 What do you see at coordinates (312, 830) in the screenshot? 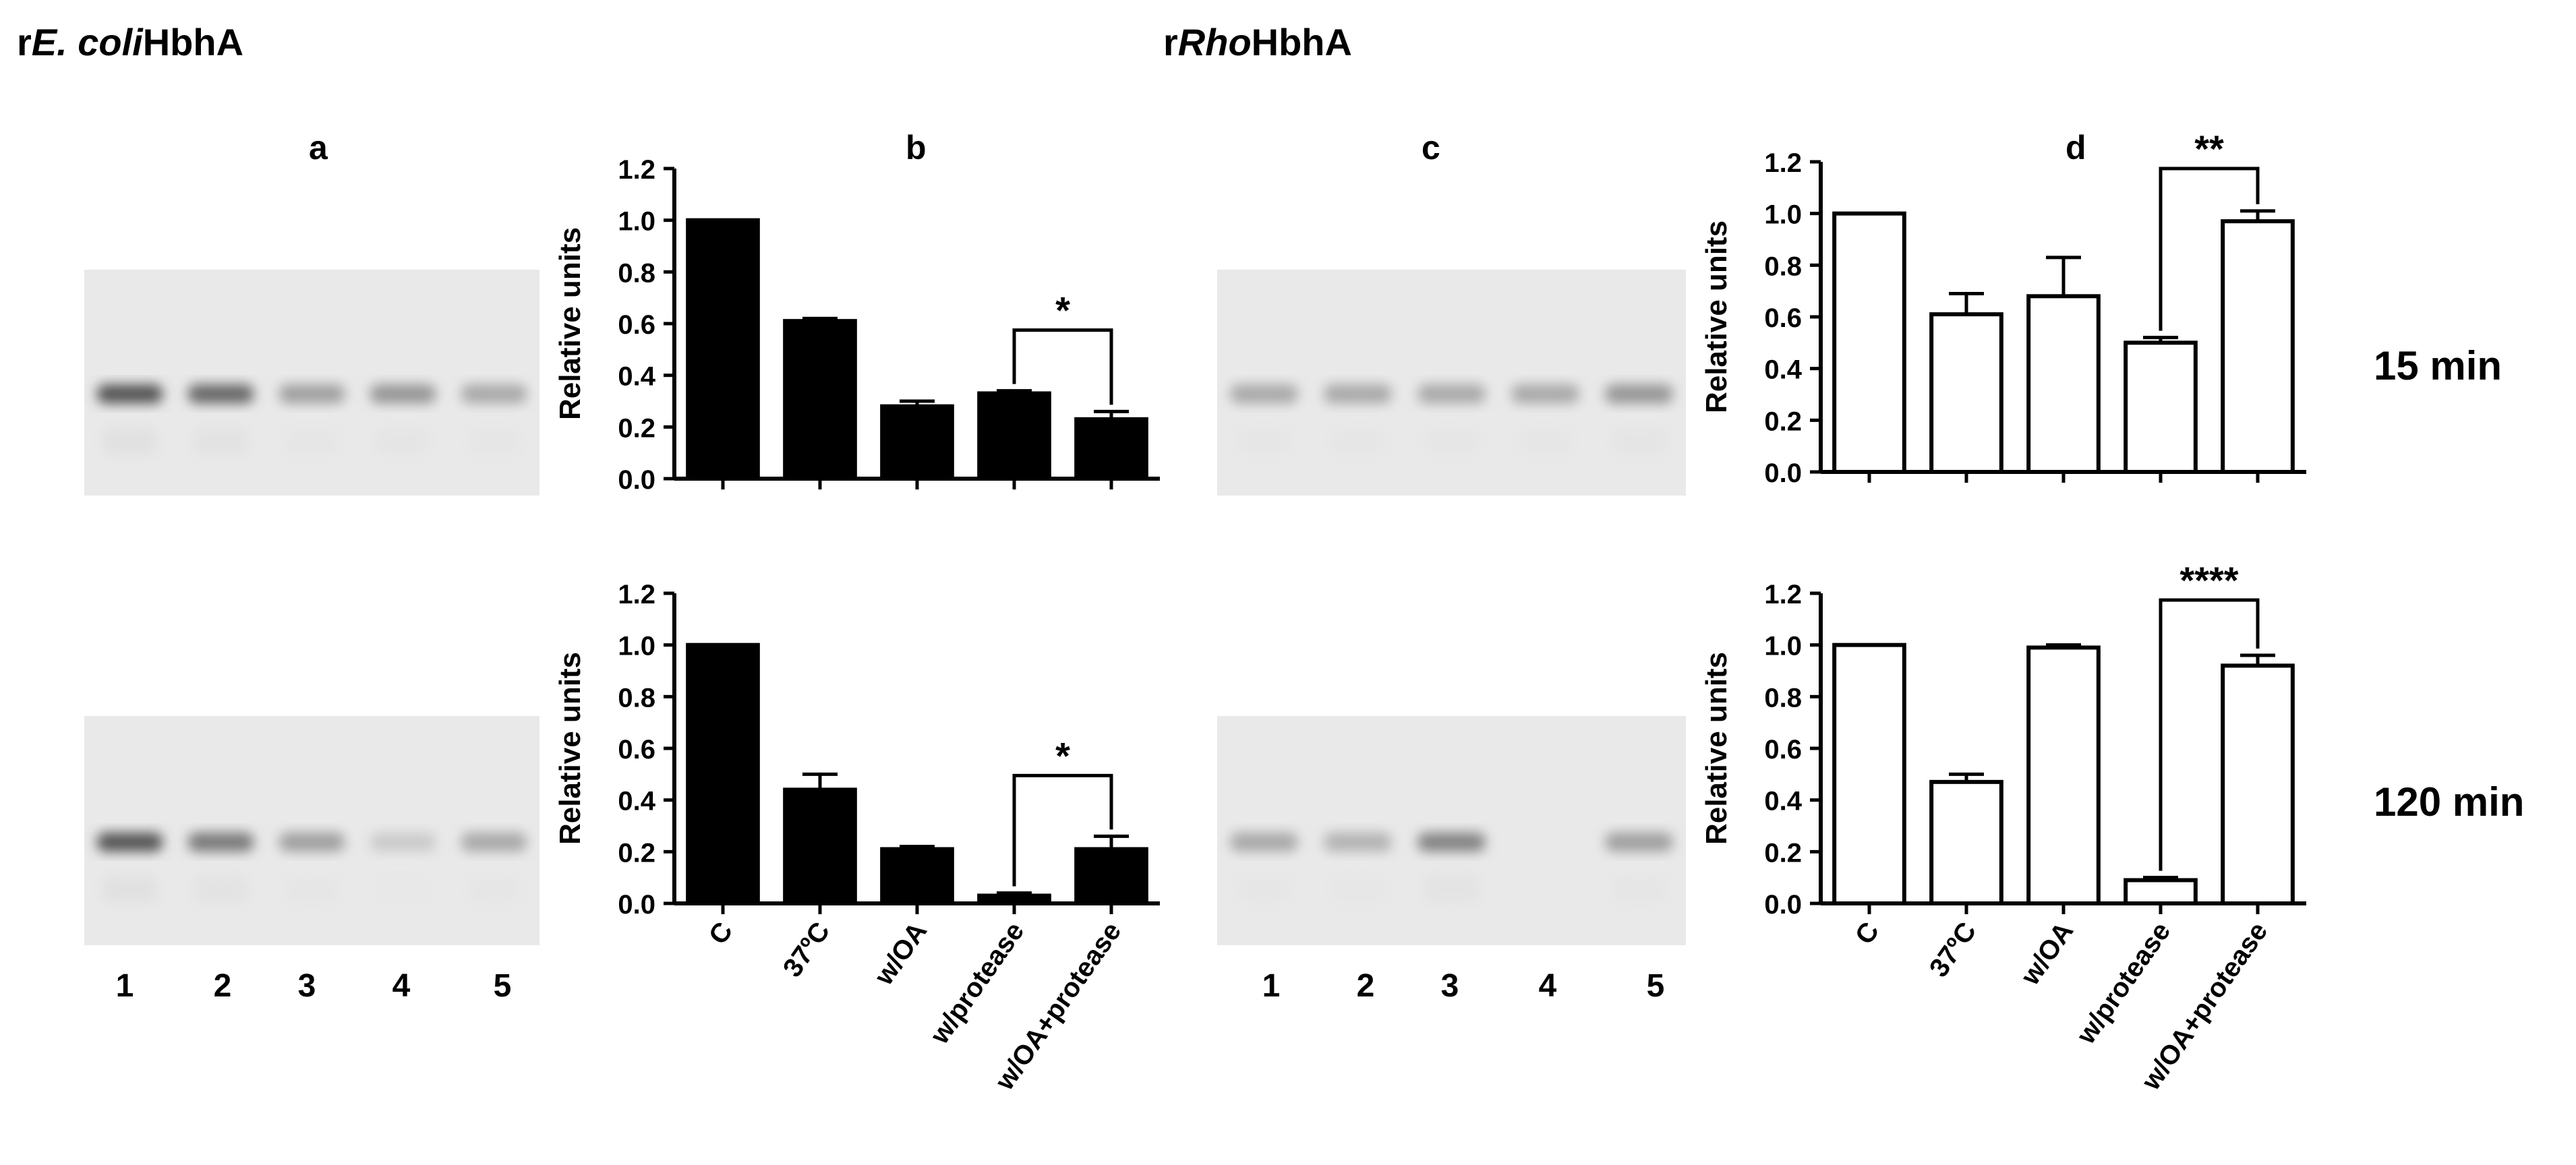
I see `gel-a-120min` at bounding box center [312, 830].